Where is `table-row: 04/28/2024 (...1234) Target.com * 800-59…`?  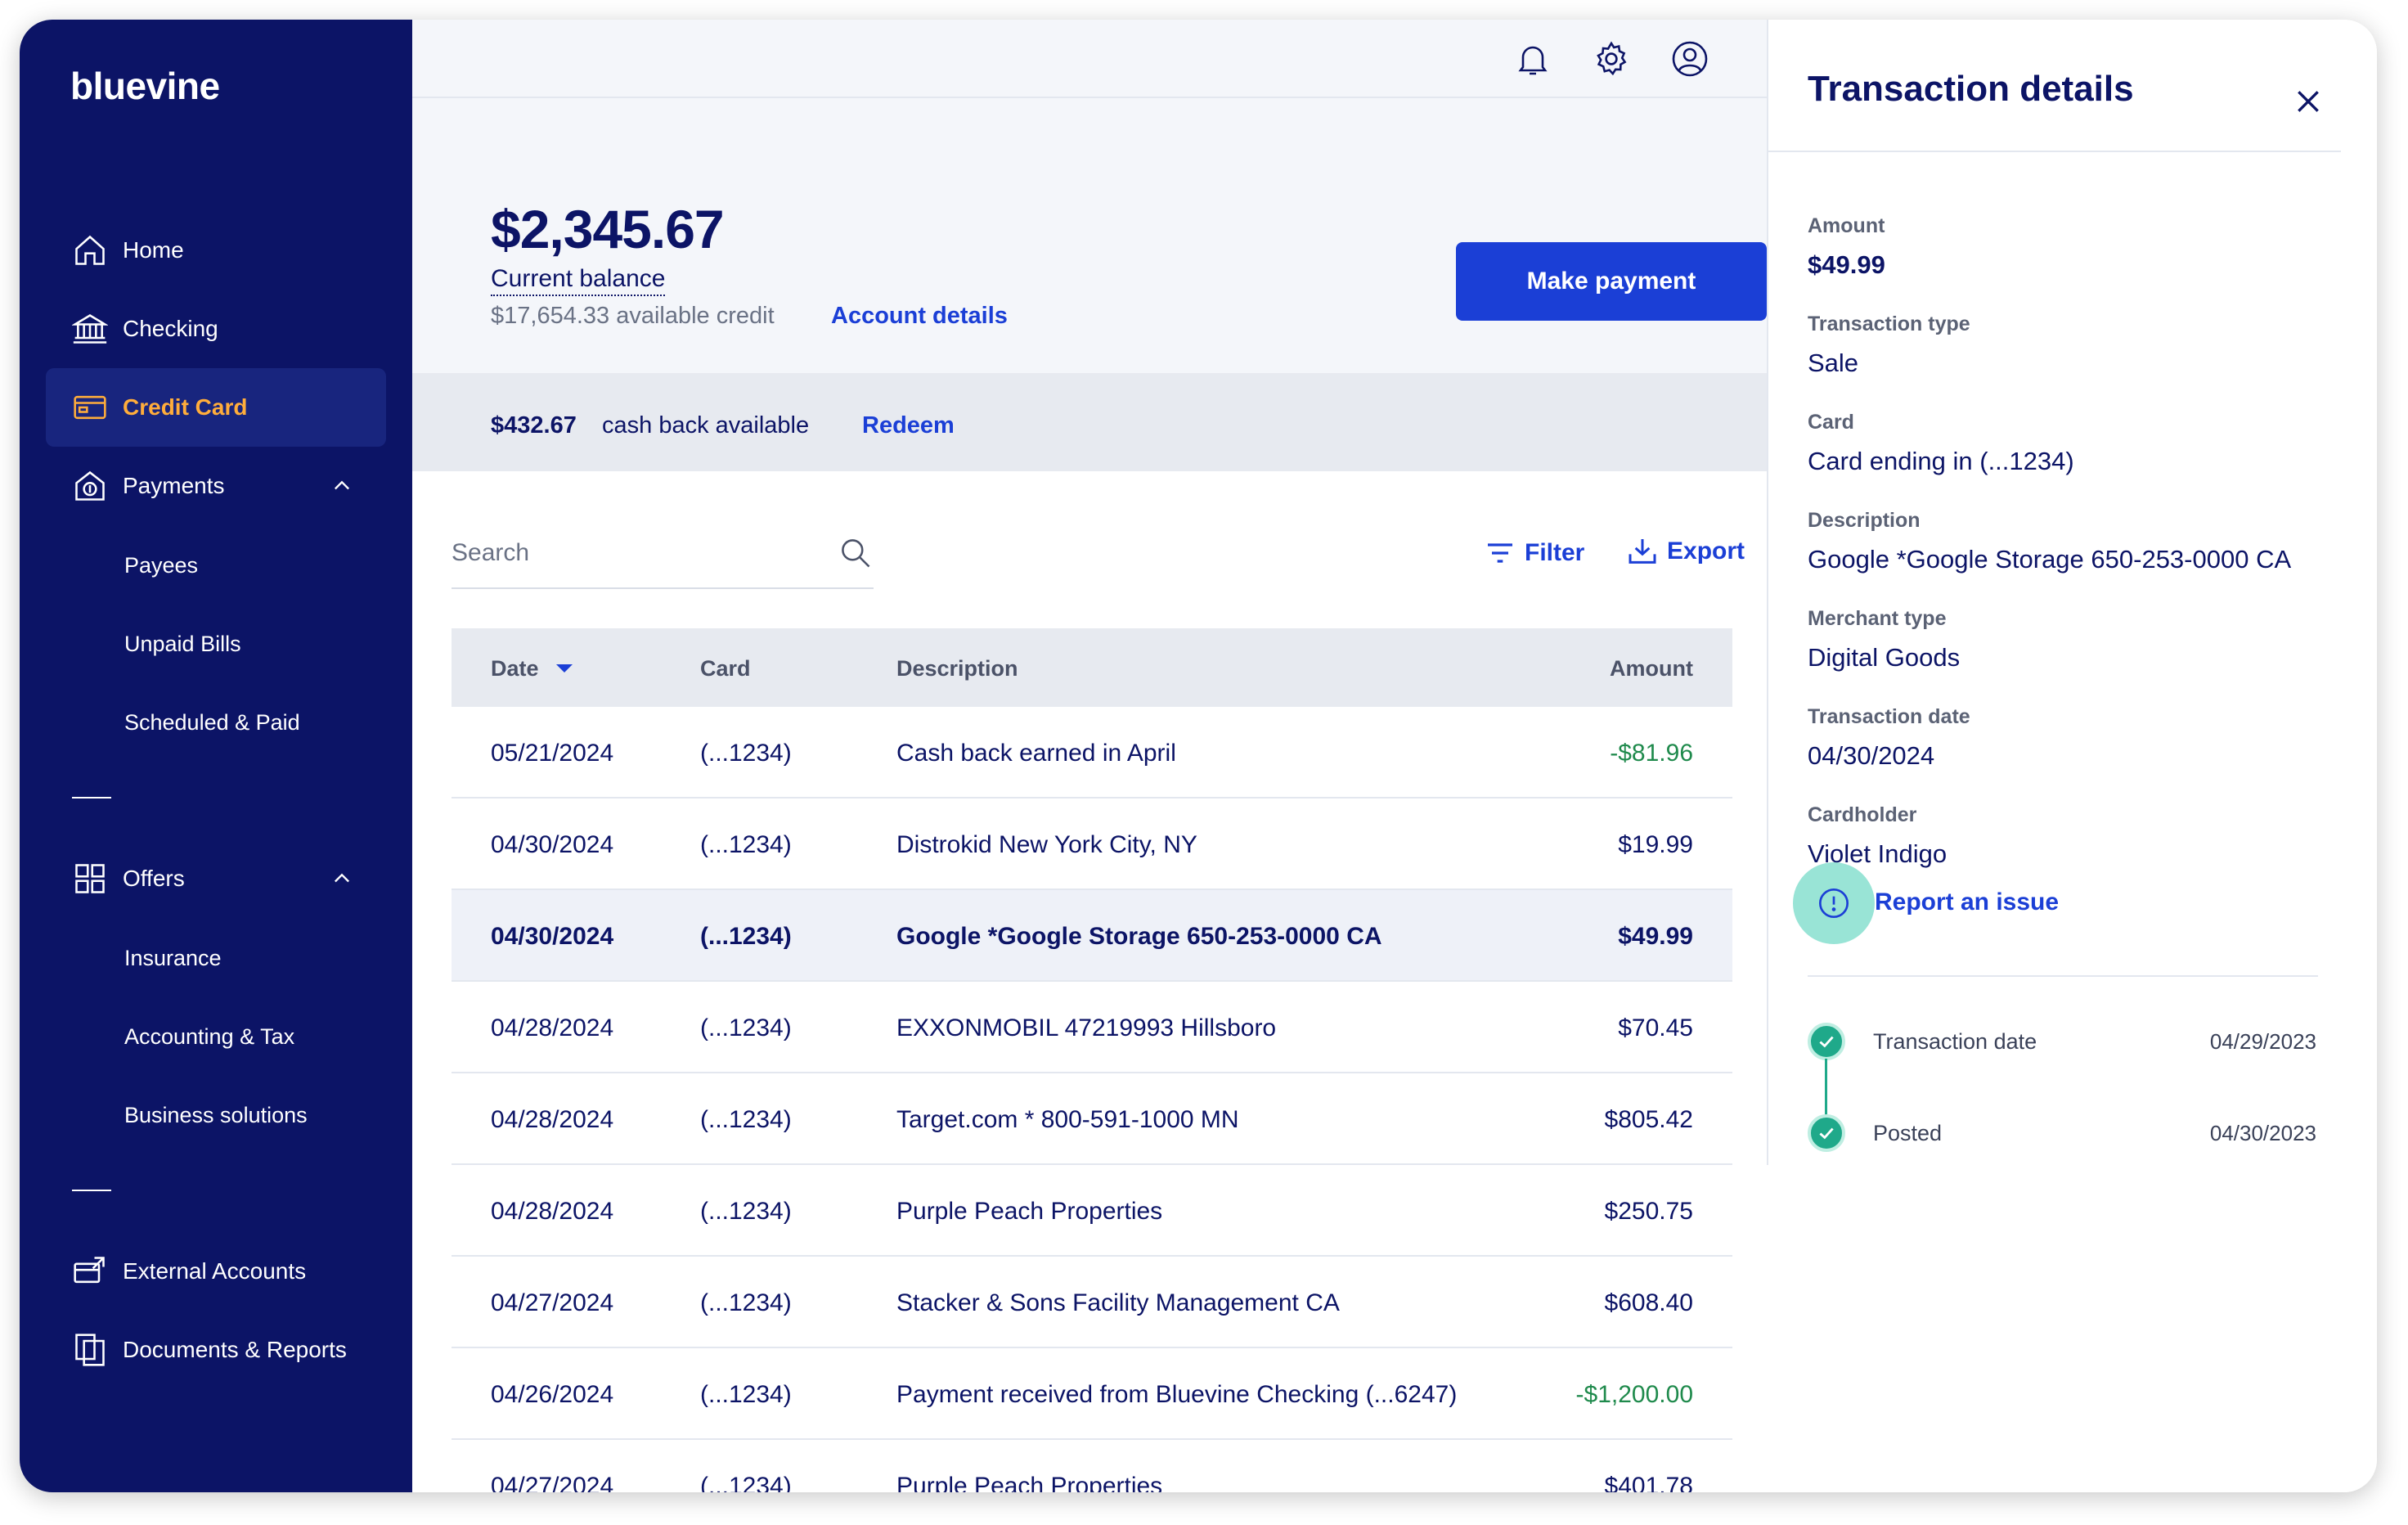 table-row: 04/28/2024 (...1234) Target.com * 800-59… is located at coordinates (1092, 1119).